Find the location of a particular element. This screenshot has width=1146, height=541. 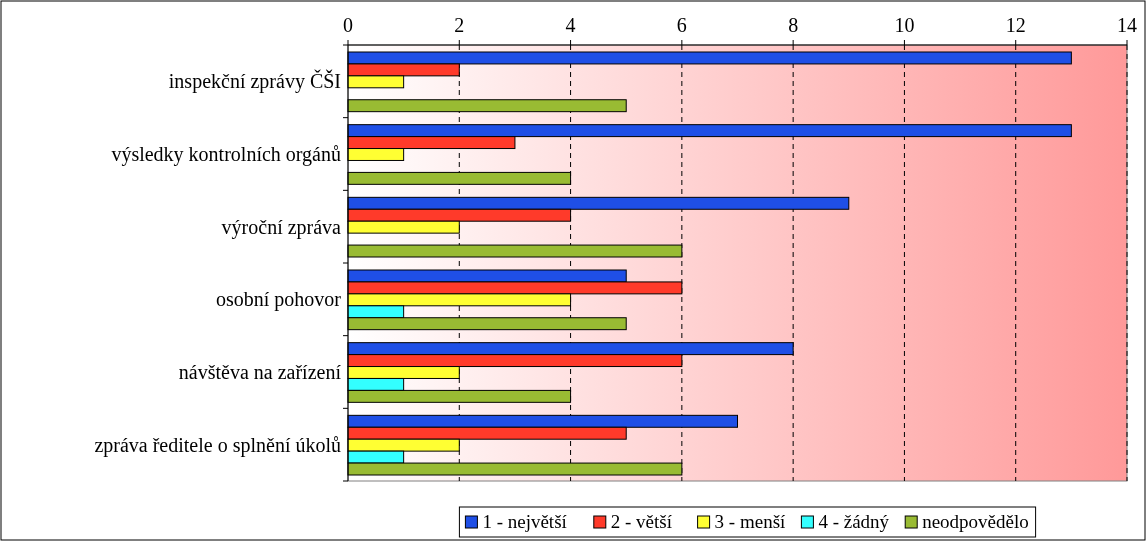

x-tick-label: 12 is located at coordinates (1015, 25).